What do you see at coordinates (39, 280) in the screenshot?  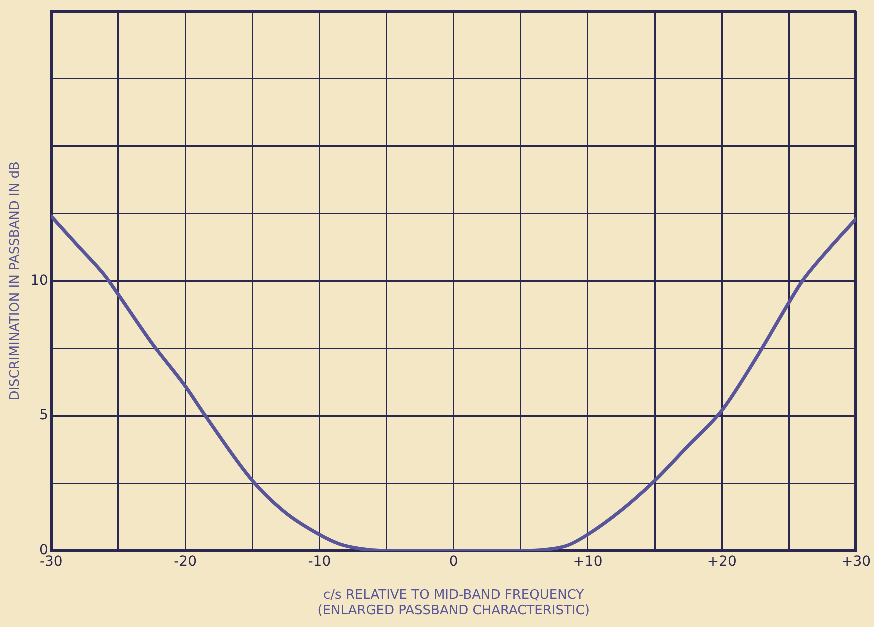 I see `y-tick-label: 10` at bounding box center [39, 280].